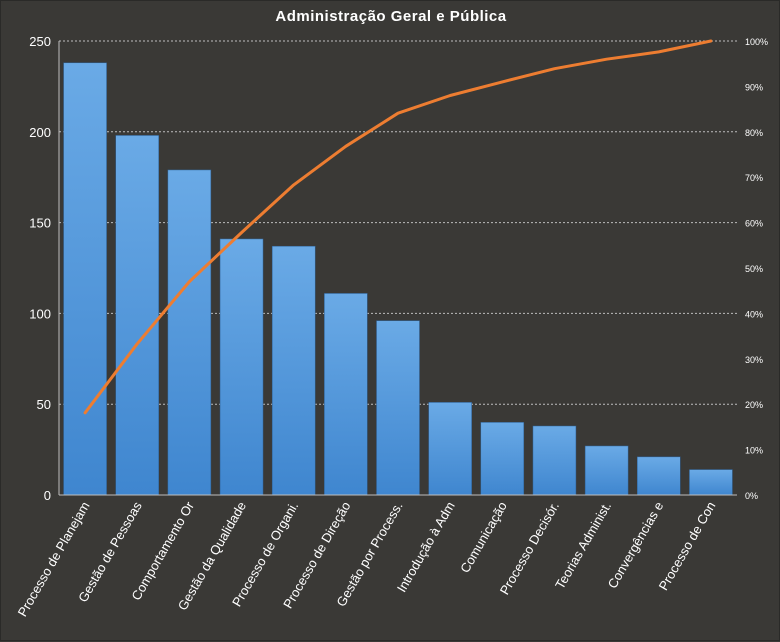 Image resolution: width=780 pixels, height=642 pixels. Describe the element at coordinates (754, 224) in the screenshot. I see `y2-tick-label: 60%` at that location.